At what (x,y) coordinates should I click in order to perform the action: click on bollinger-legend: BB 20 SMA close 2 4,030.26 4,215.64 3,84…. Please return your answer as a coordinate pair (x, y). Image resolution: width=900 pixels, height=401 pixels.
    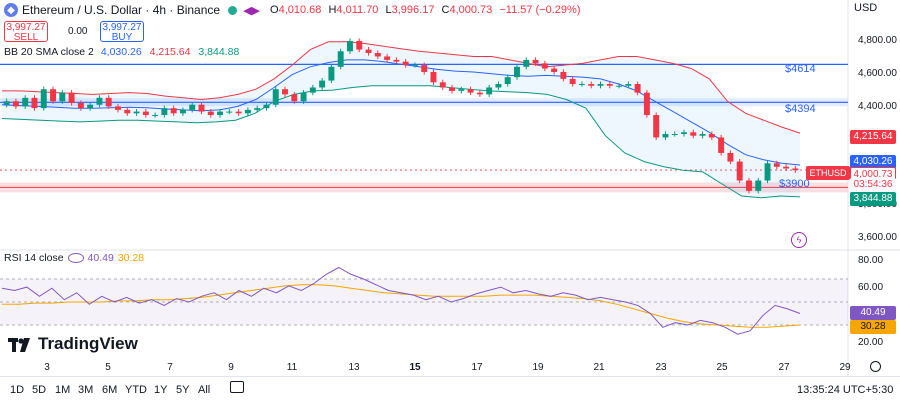
    Looking at the image, I should click on (121, 52).